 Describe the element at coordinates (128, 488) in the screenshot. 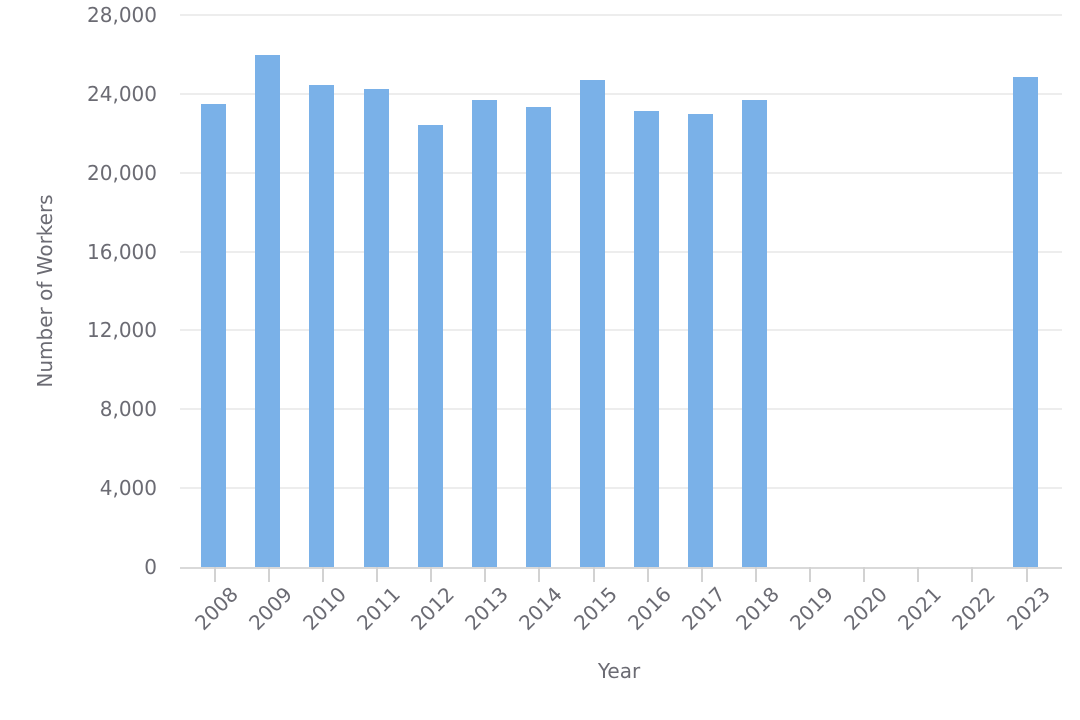

I see `y-tick-label: 4,000` at that location.